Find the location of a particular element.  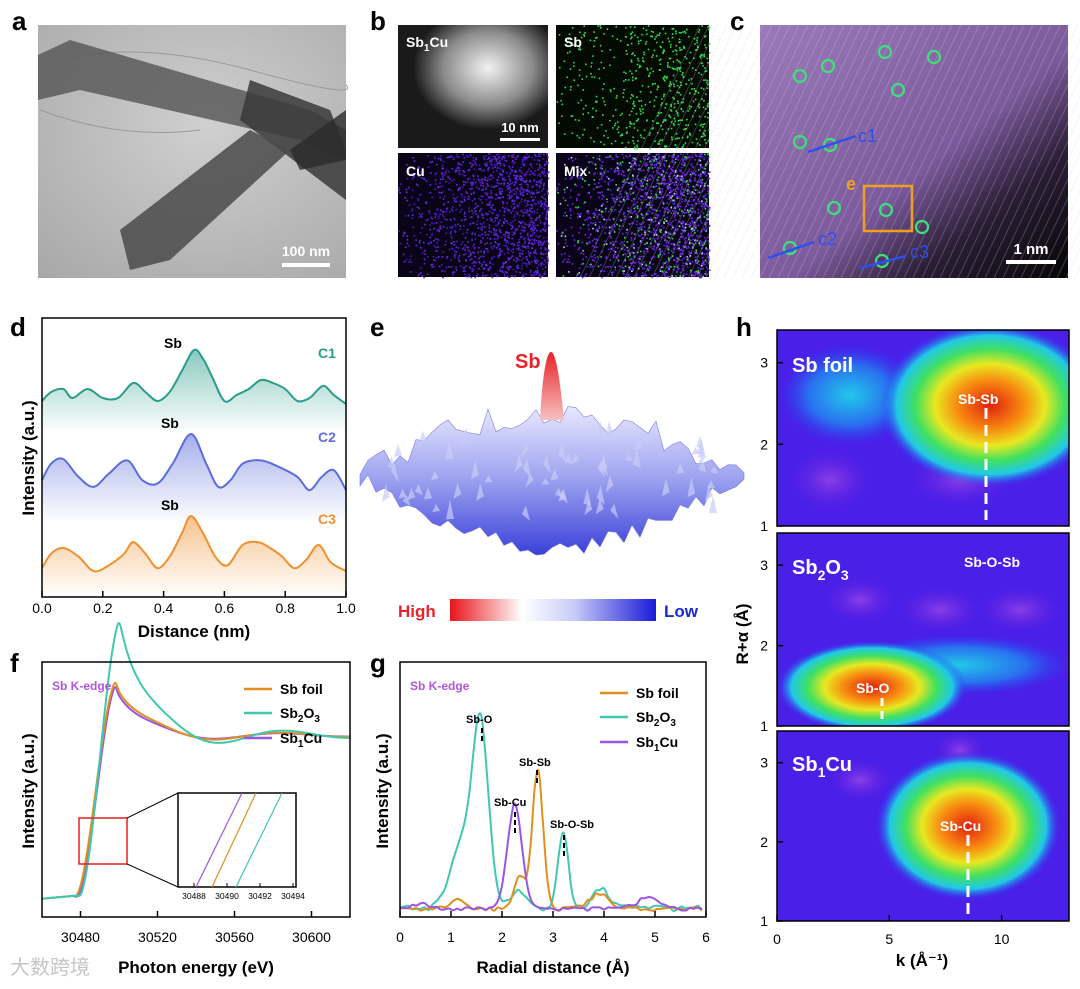

x-tick-label: 10 is located at coordinates (1002, 939).